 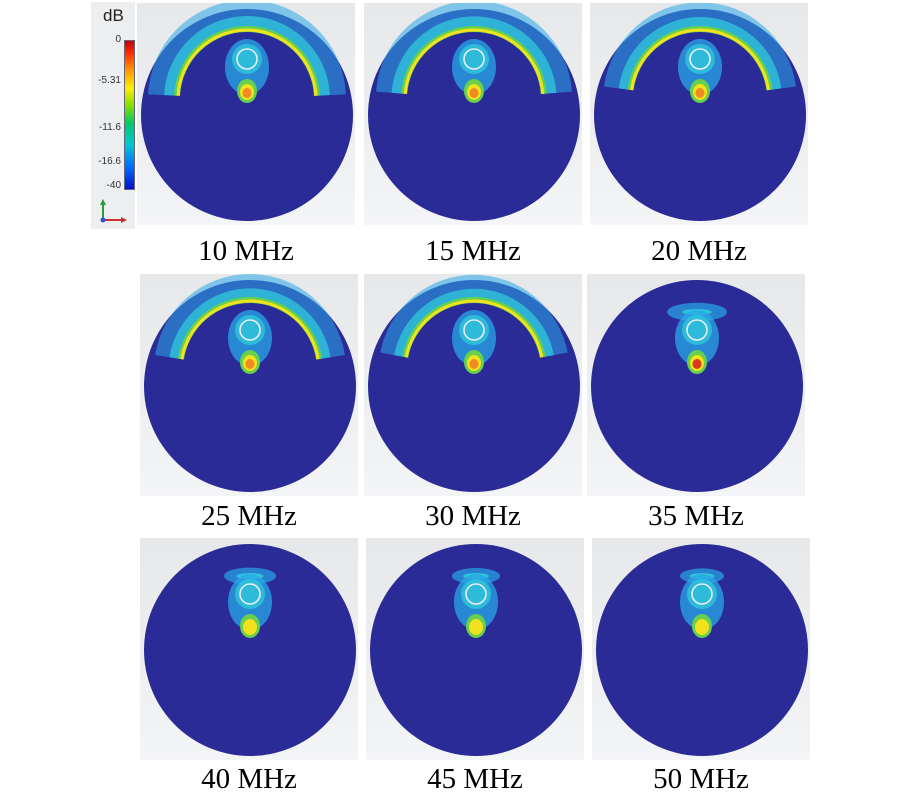 What do you see at coordinates (475, 779) in the screenshot?
I see `panel-caption: 45 MHz` at bounding box center [475, 779].